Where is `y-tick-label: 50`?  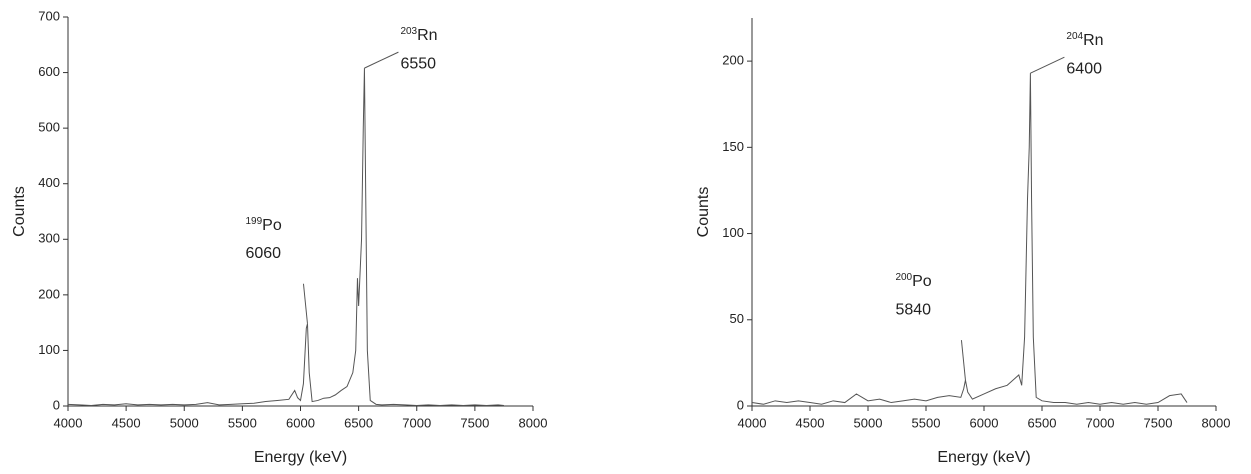
y-tick-label: 50 is located at coordinates (737, 318).